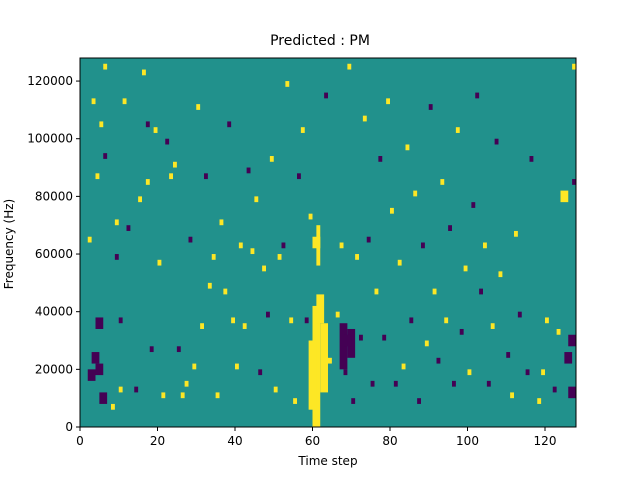 Image resolution: width=640 pixels, height=480 pixels. I want to click on x-tick-label: 40, so click(234, 441).